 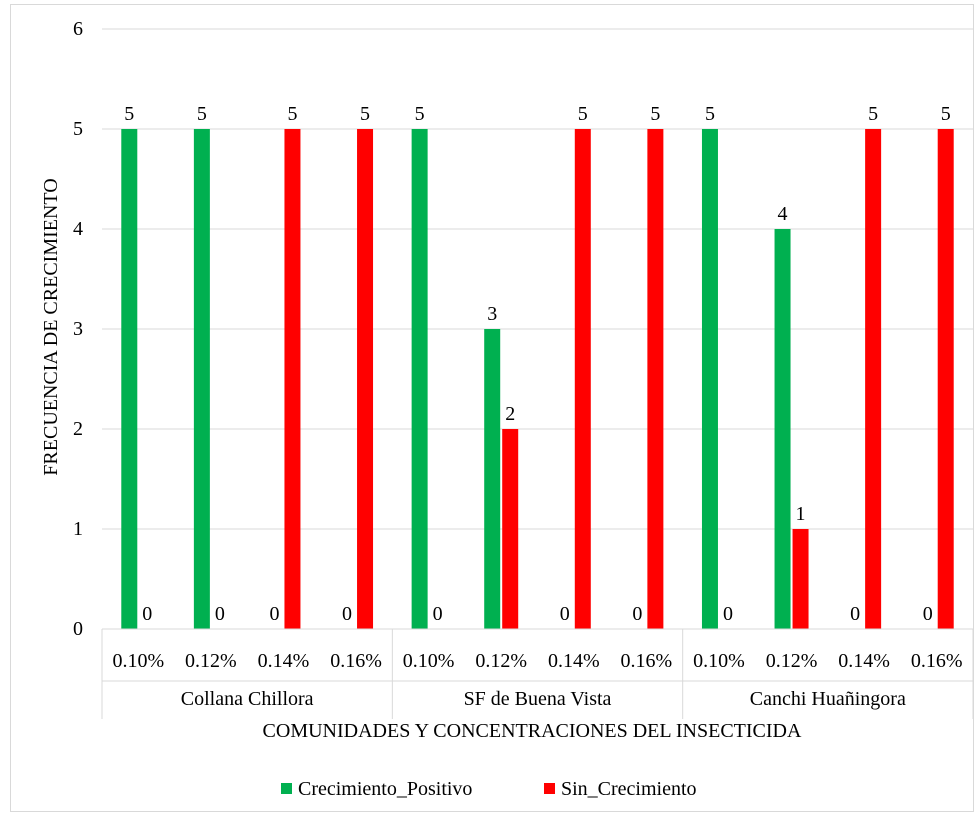 I want to click on group-label: SF de Buena Vista, so click(x=538, y=699).